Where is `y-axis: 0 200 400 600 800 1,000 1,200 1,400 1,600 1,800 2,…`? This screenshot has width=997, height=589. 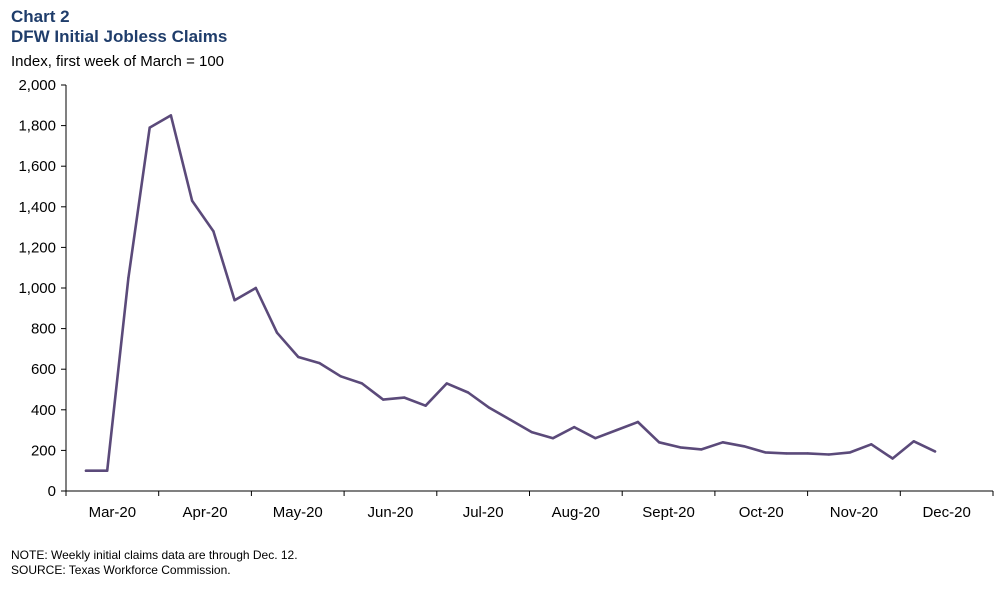 y-axis: 0 200 400 600 800 1,000 1,200 1,400 1,600 1,800 2,… is located at coordinates (42, 288).